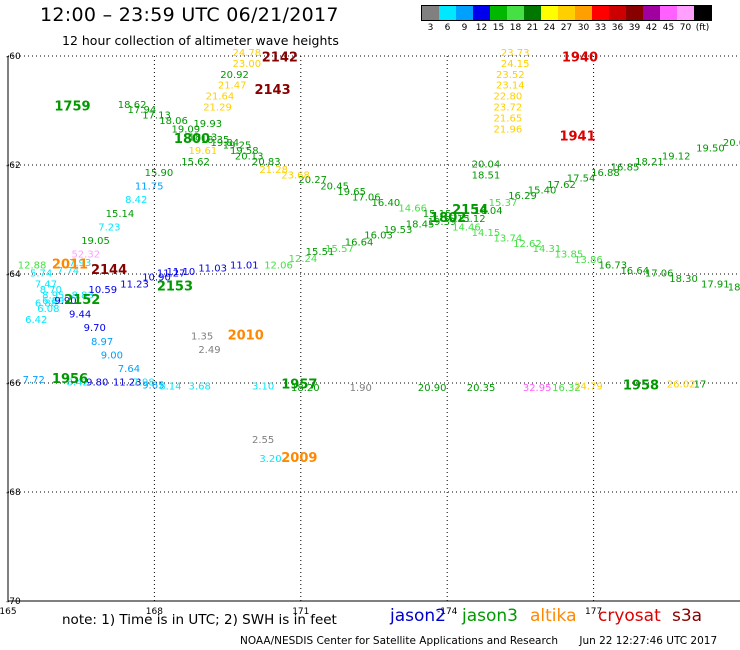  Describe the element at coordinates (142, 110) in the screenshot. I see `wave-height-value: 17.94` at that location.